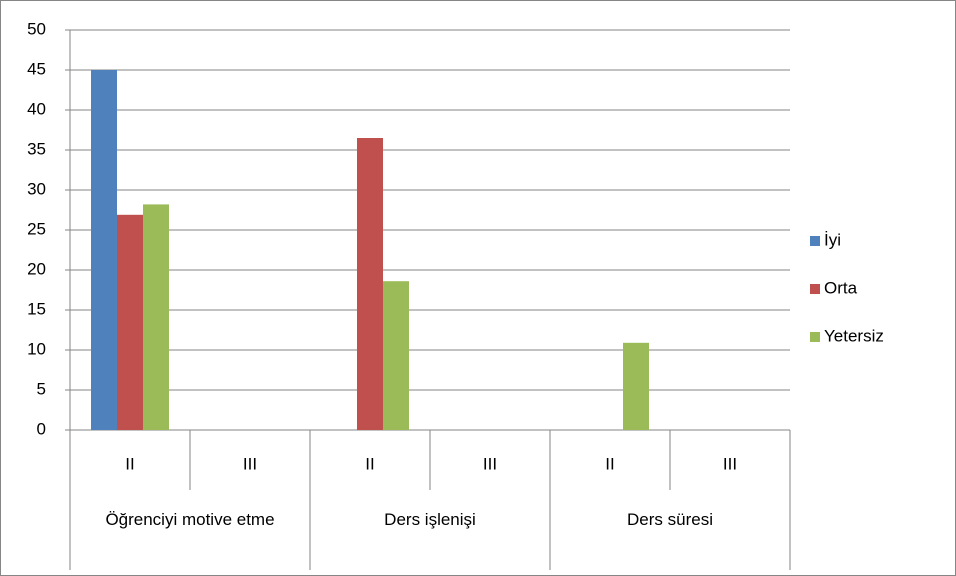 Image resolution: width=956 pixels, height=576 pixels. I want to click on y-tick-label: 20, so click(36, 268).